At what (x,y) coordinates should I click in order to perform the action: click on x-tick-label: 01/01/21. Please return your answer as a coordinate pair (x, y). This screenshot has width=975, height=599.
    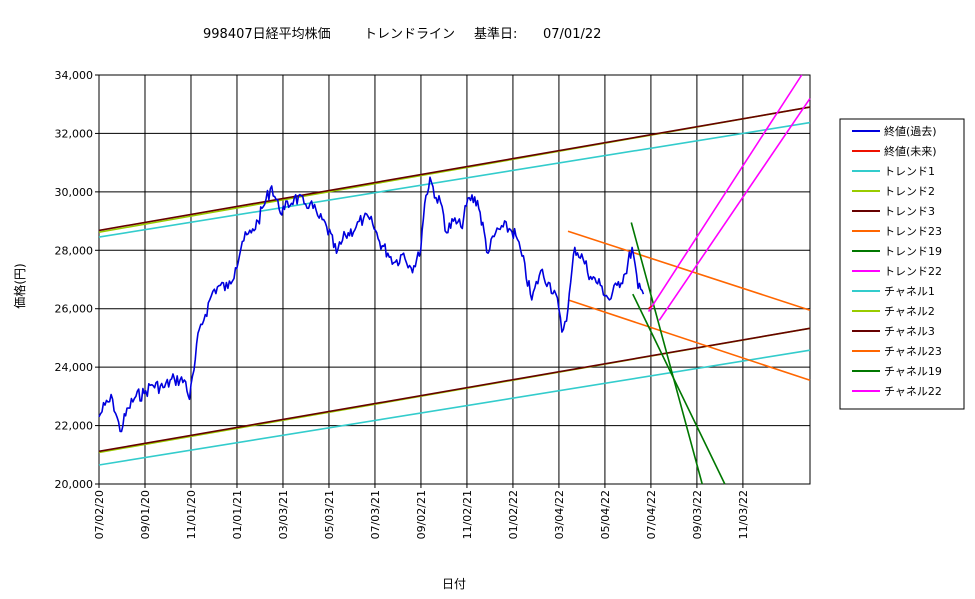
    Looking at the image, I should click on (237, 514).